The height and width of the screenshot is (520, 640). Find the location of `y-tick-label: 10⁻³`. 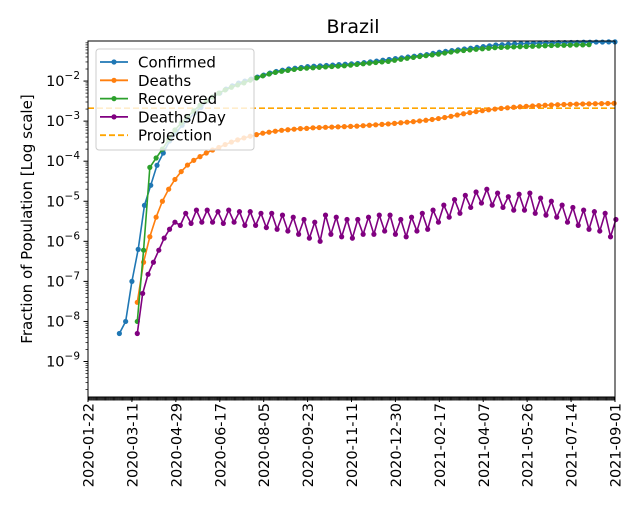

y-tick-label: 10⁻³ is located at coordinates (63, 120).